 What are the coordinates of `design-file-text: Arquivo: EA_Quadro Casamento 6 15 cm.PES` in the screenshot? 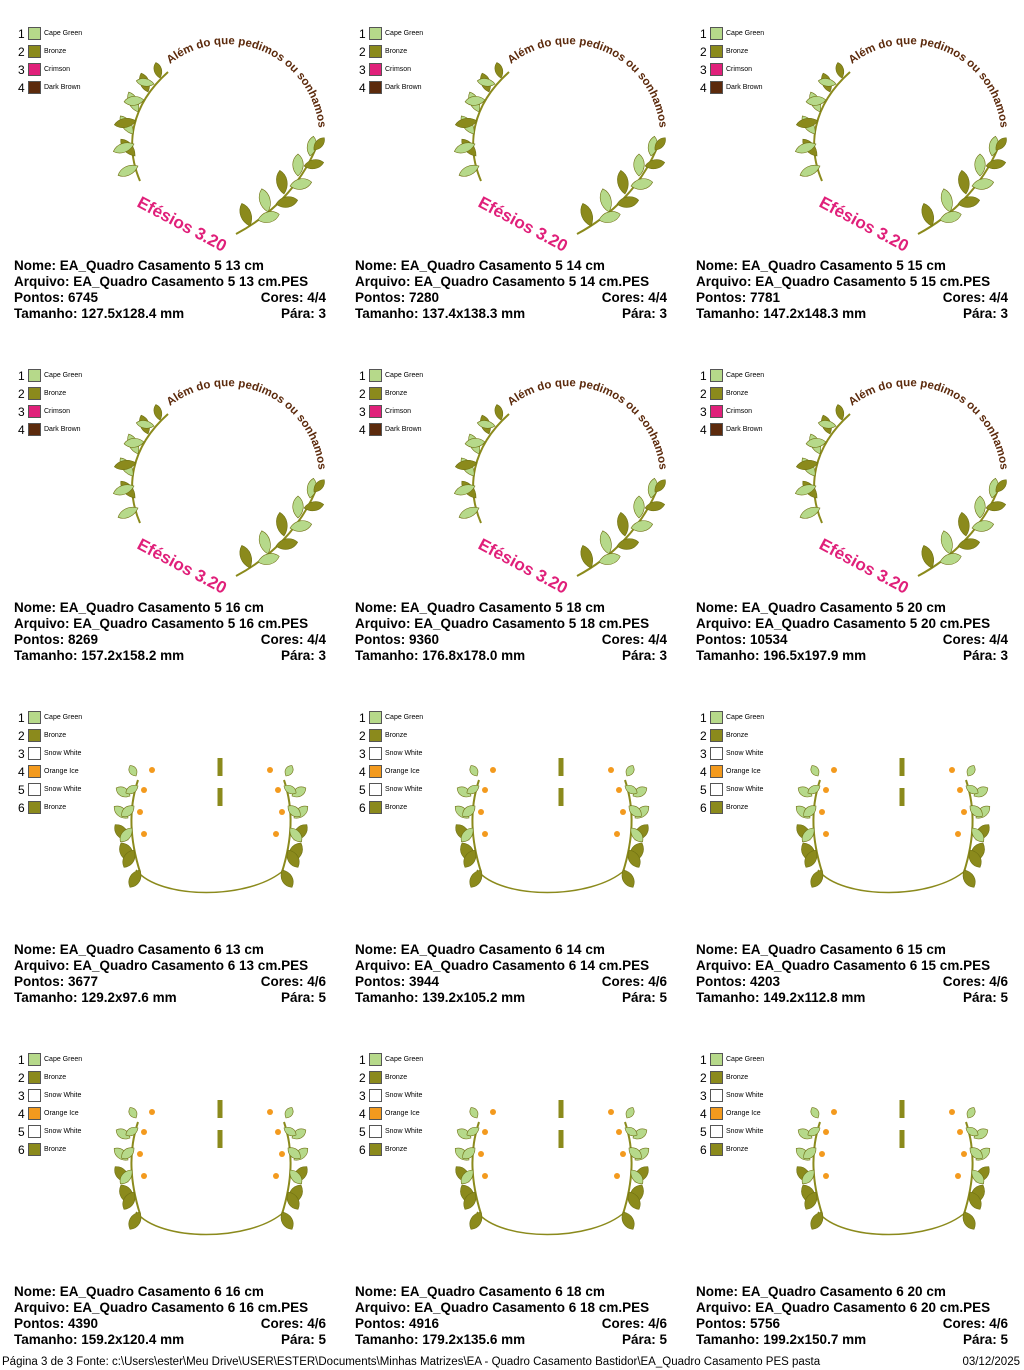 It's located at (843, 965).